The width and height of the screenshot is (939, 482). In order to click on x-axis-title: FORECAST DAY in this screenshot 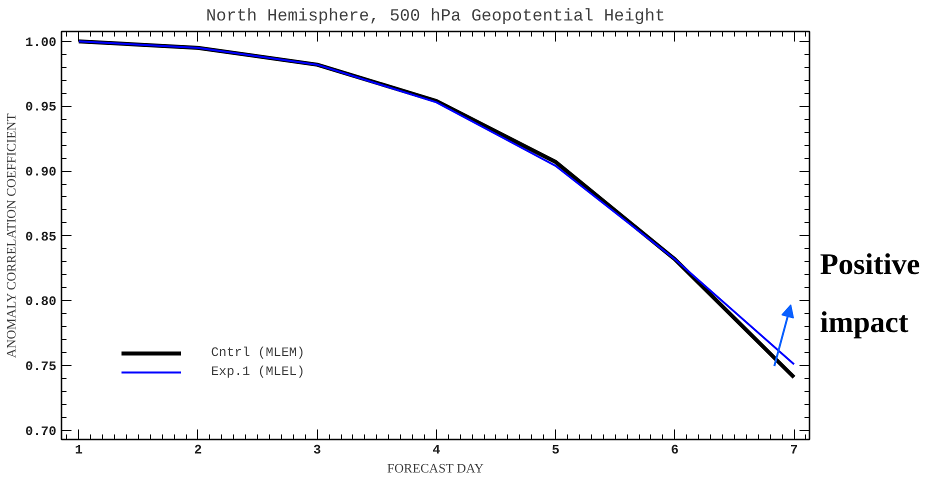, I will do `click(435, 468)`.